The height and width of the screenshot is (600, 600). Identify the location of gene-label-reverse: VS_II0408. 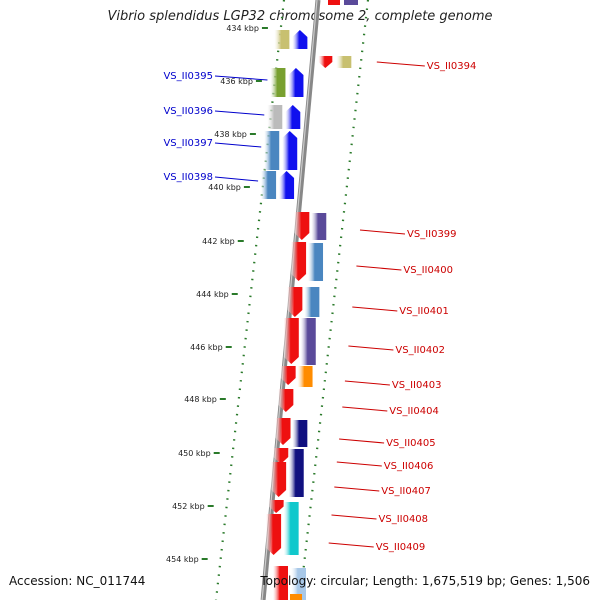
(404, 519).